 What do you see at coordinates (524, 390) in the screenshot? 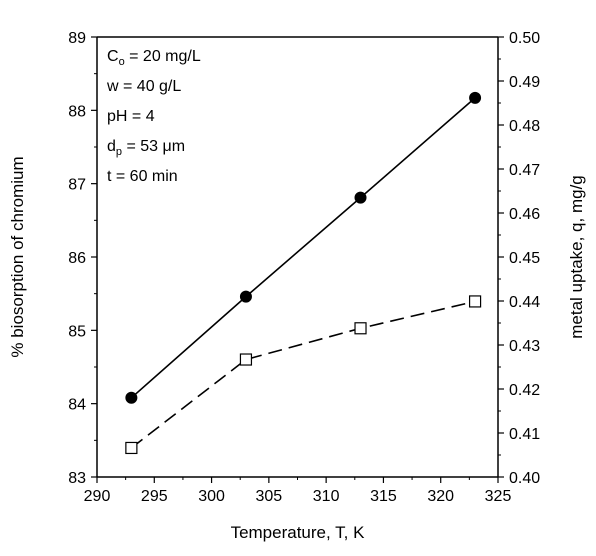
I see `y-right-tick-label: 0.42` at bounding box center [524, 390].